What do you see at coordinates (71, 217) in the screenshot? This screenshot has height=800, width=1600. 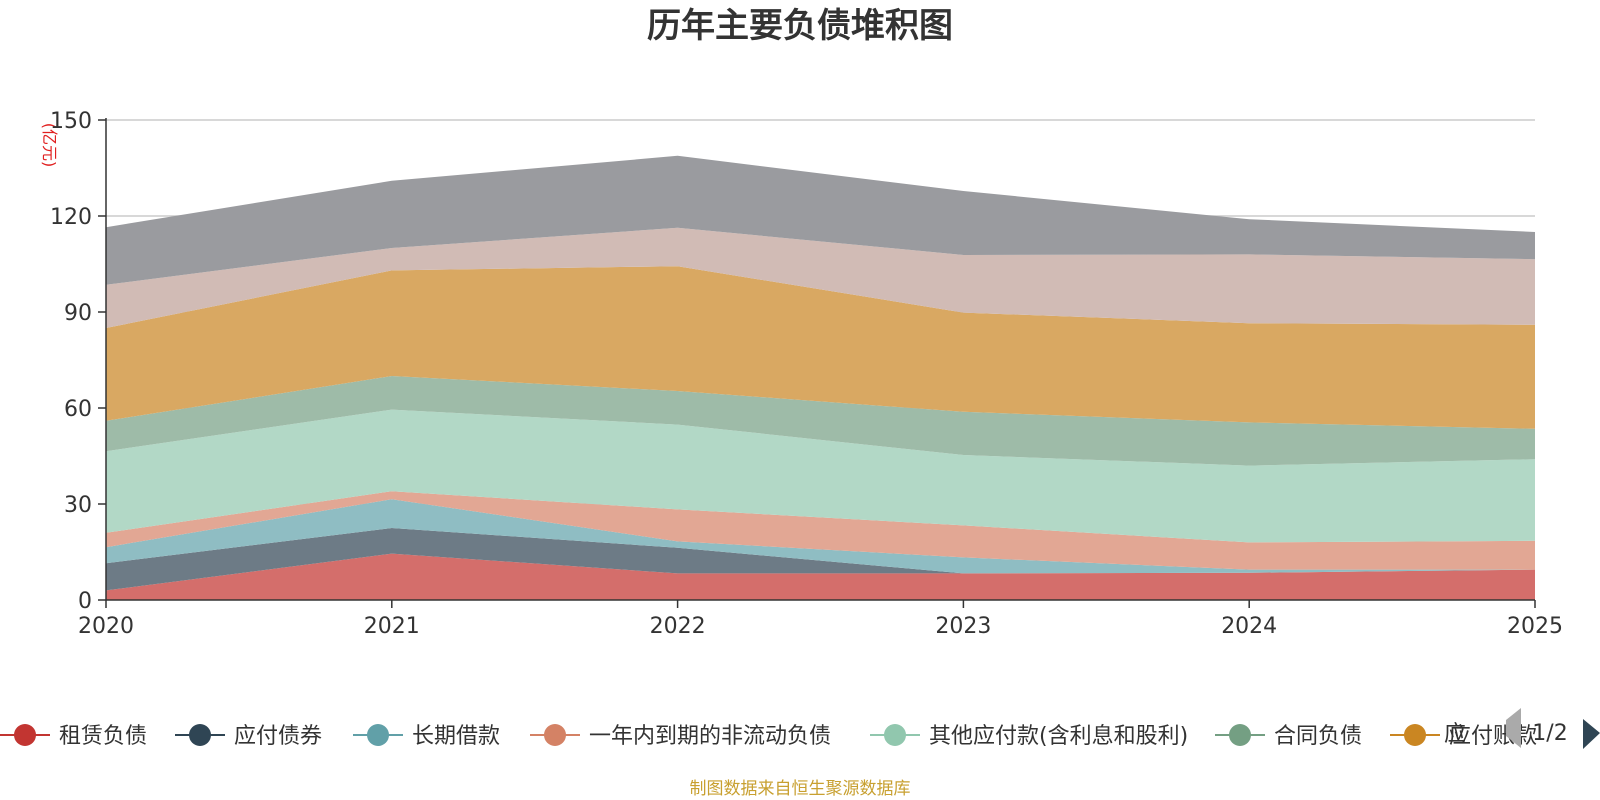 I see `y-tick-label: 120` at bounding box center [71, 217].